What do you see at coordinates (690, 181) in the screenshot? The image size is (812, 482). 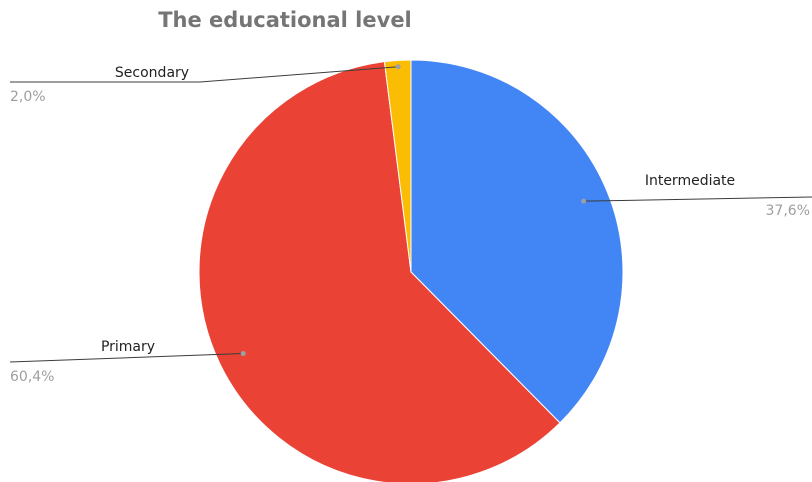 I see `slice-label-intermediate: Intermediate` at bounding box center [690, 181].